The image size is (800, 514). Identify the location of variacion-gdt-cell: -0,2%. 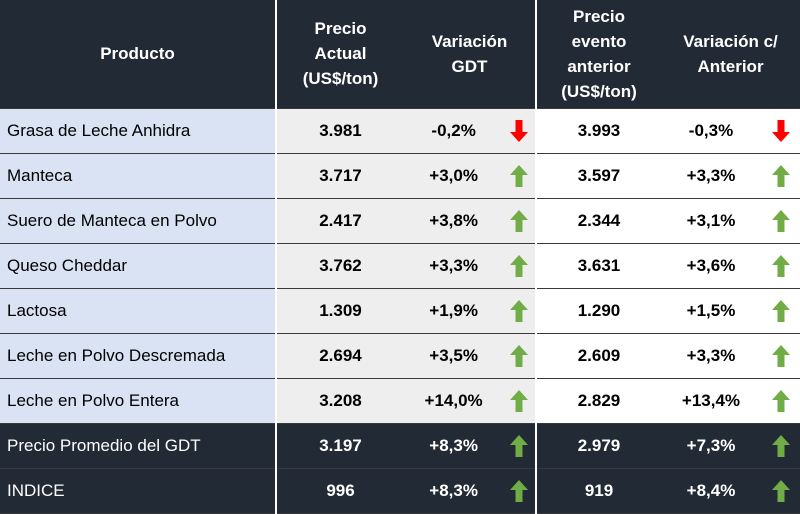
(470, 130).